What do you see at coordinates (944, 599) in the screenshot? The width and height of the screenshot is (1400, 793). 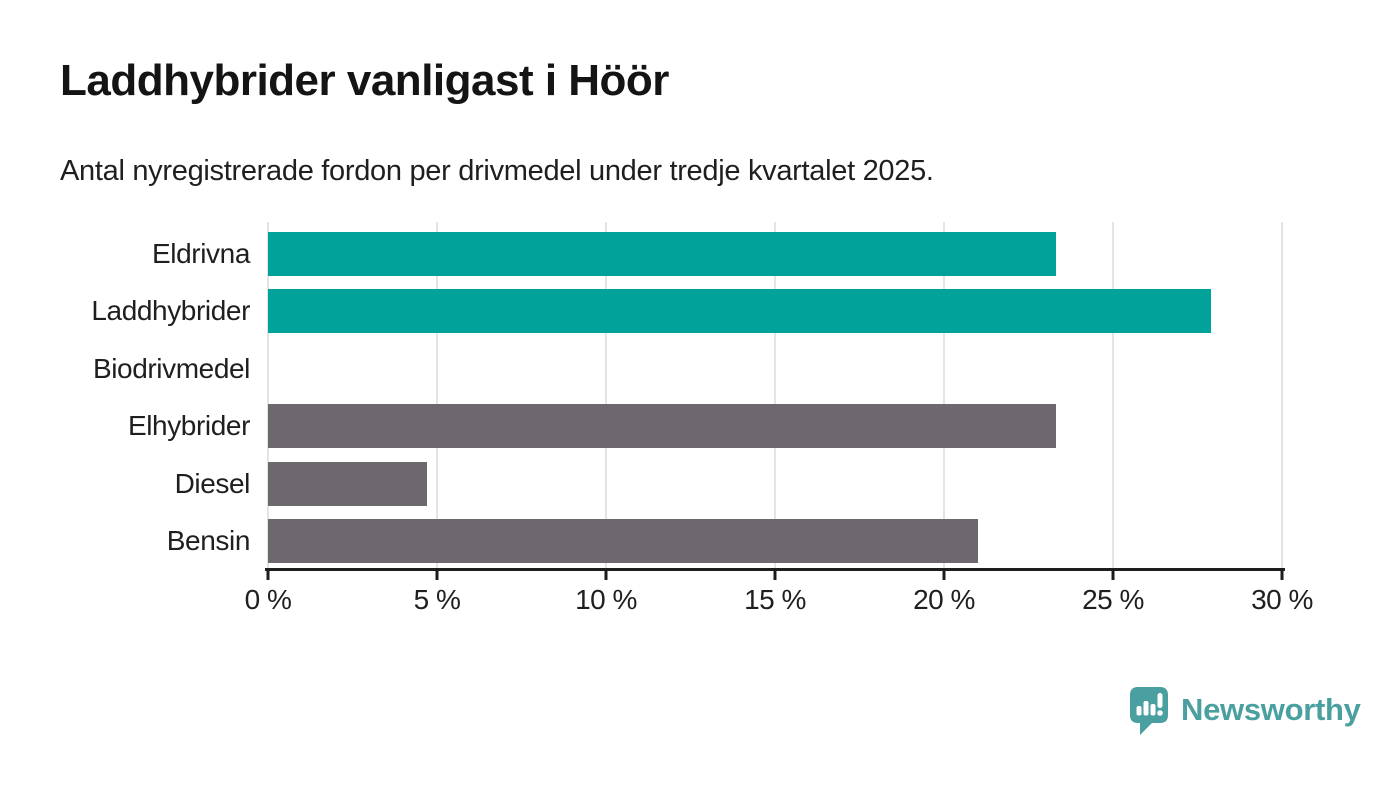 I see `x-axis-tick-label: 20 %` at bounding box center [944, 599].